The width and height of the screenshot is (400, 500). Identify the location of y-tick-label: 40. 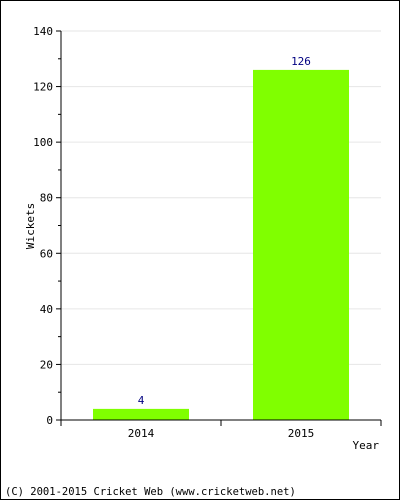
(46, 309).